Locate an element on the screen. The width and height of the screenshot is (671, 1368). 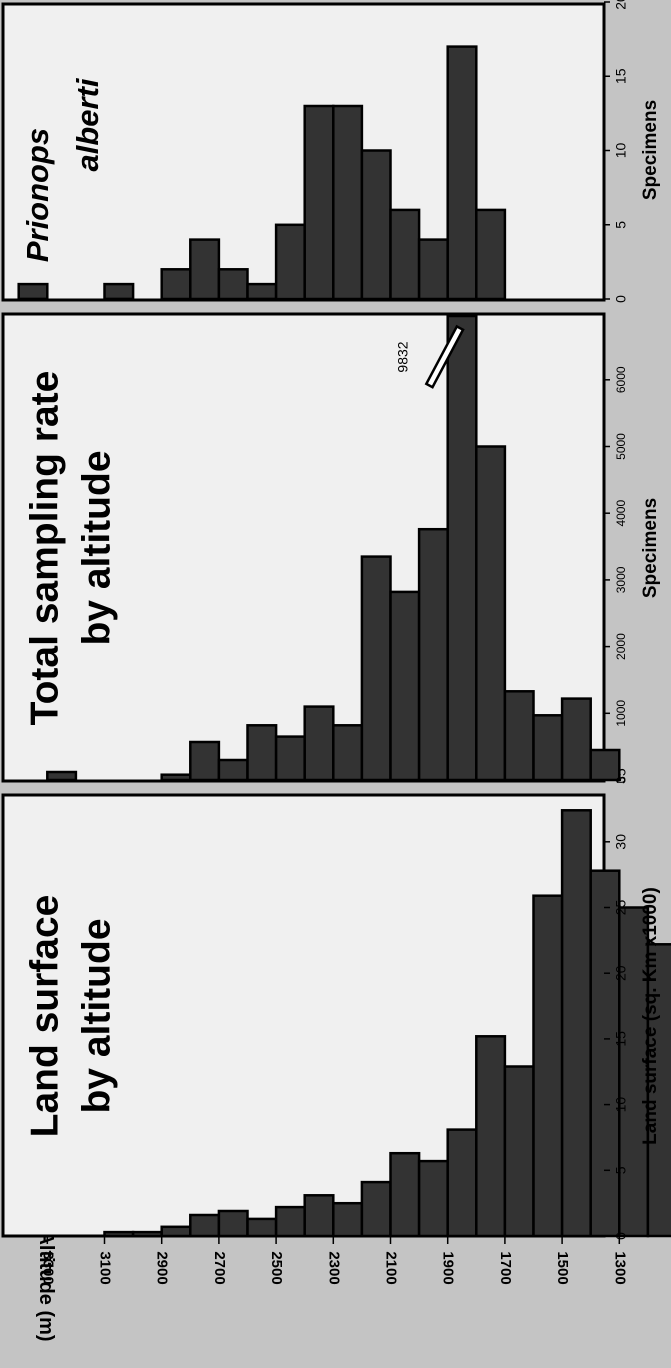
x-tick-label: 5000 is located at coordinates (621, 446).